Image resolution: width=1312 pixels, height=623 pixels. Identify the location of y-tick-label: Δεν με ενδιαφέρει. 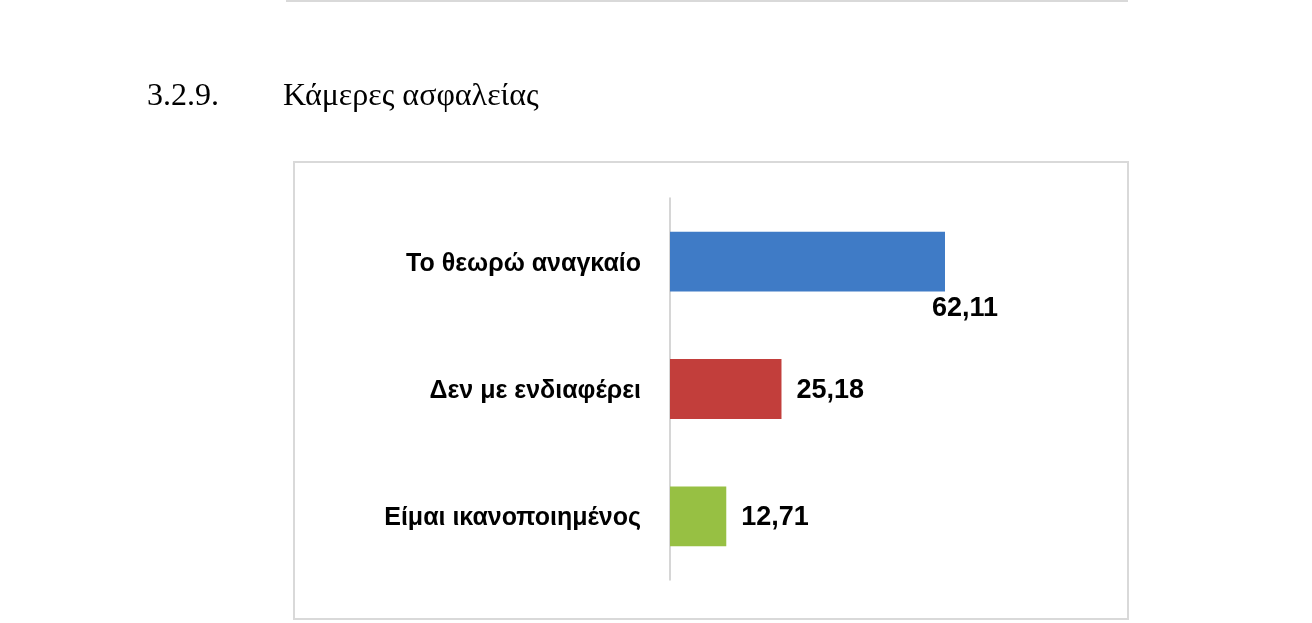
(535, 389).